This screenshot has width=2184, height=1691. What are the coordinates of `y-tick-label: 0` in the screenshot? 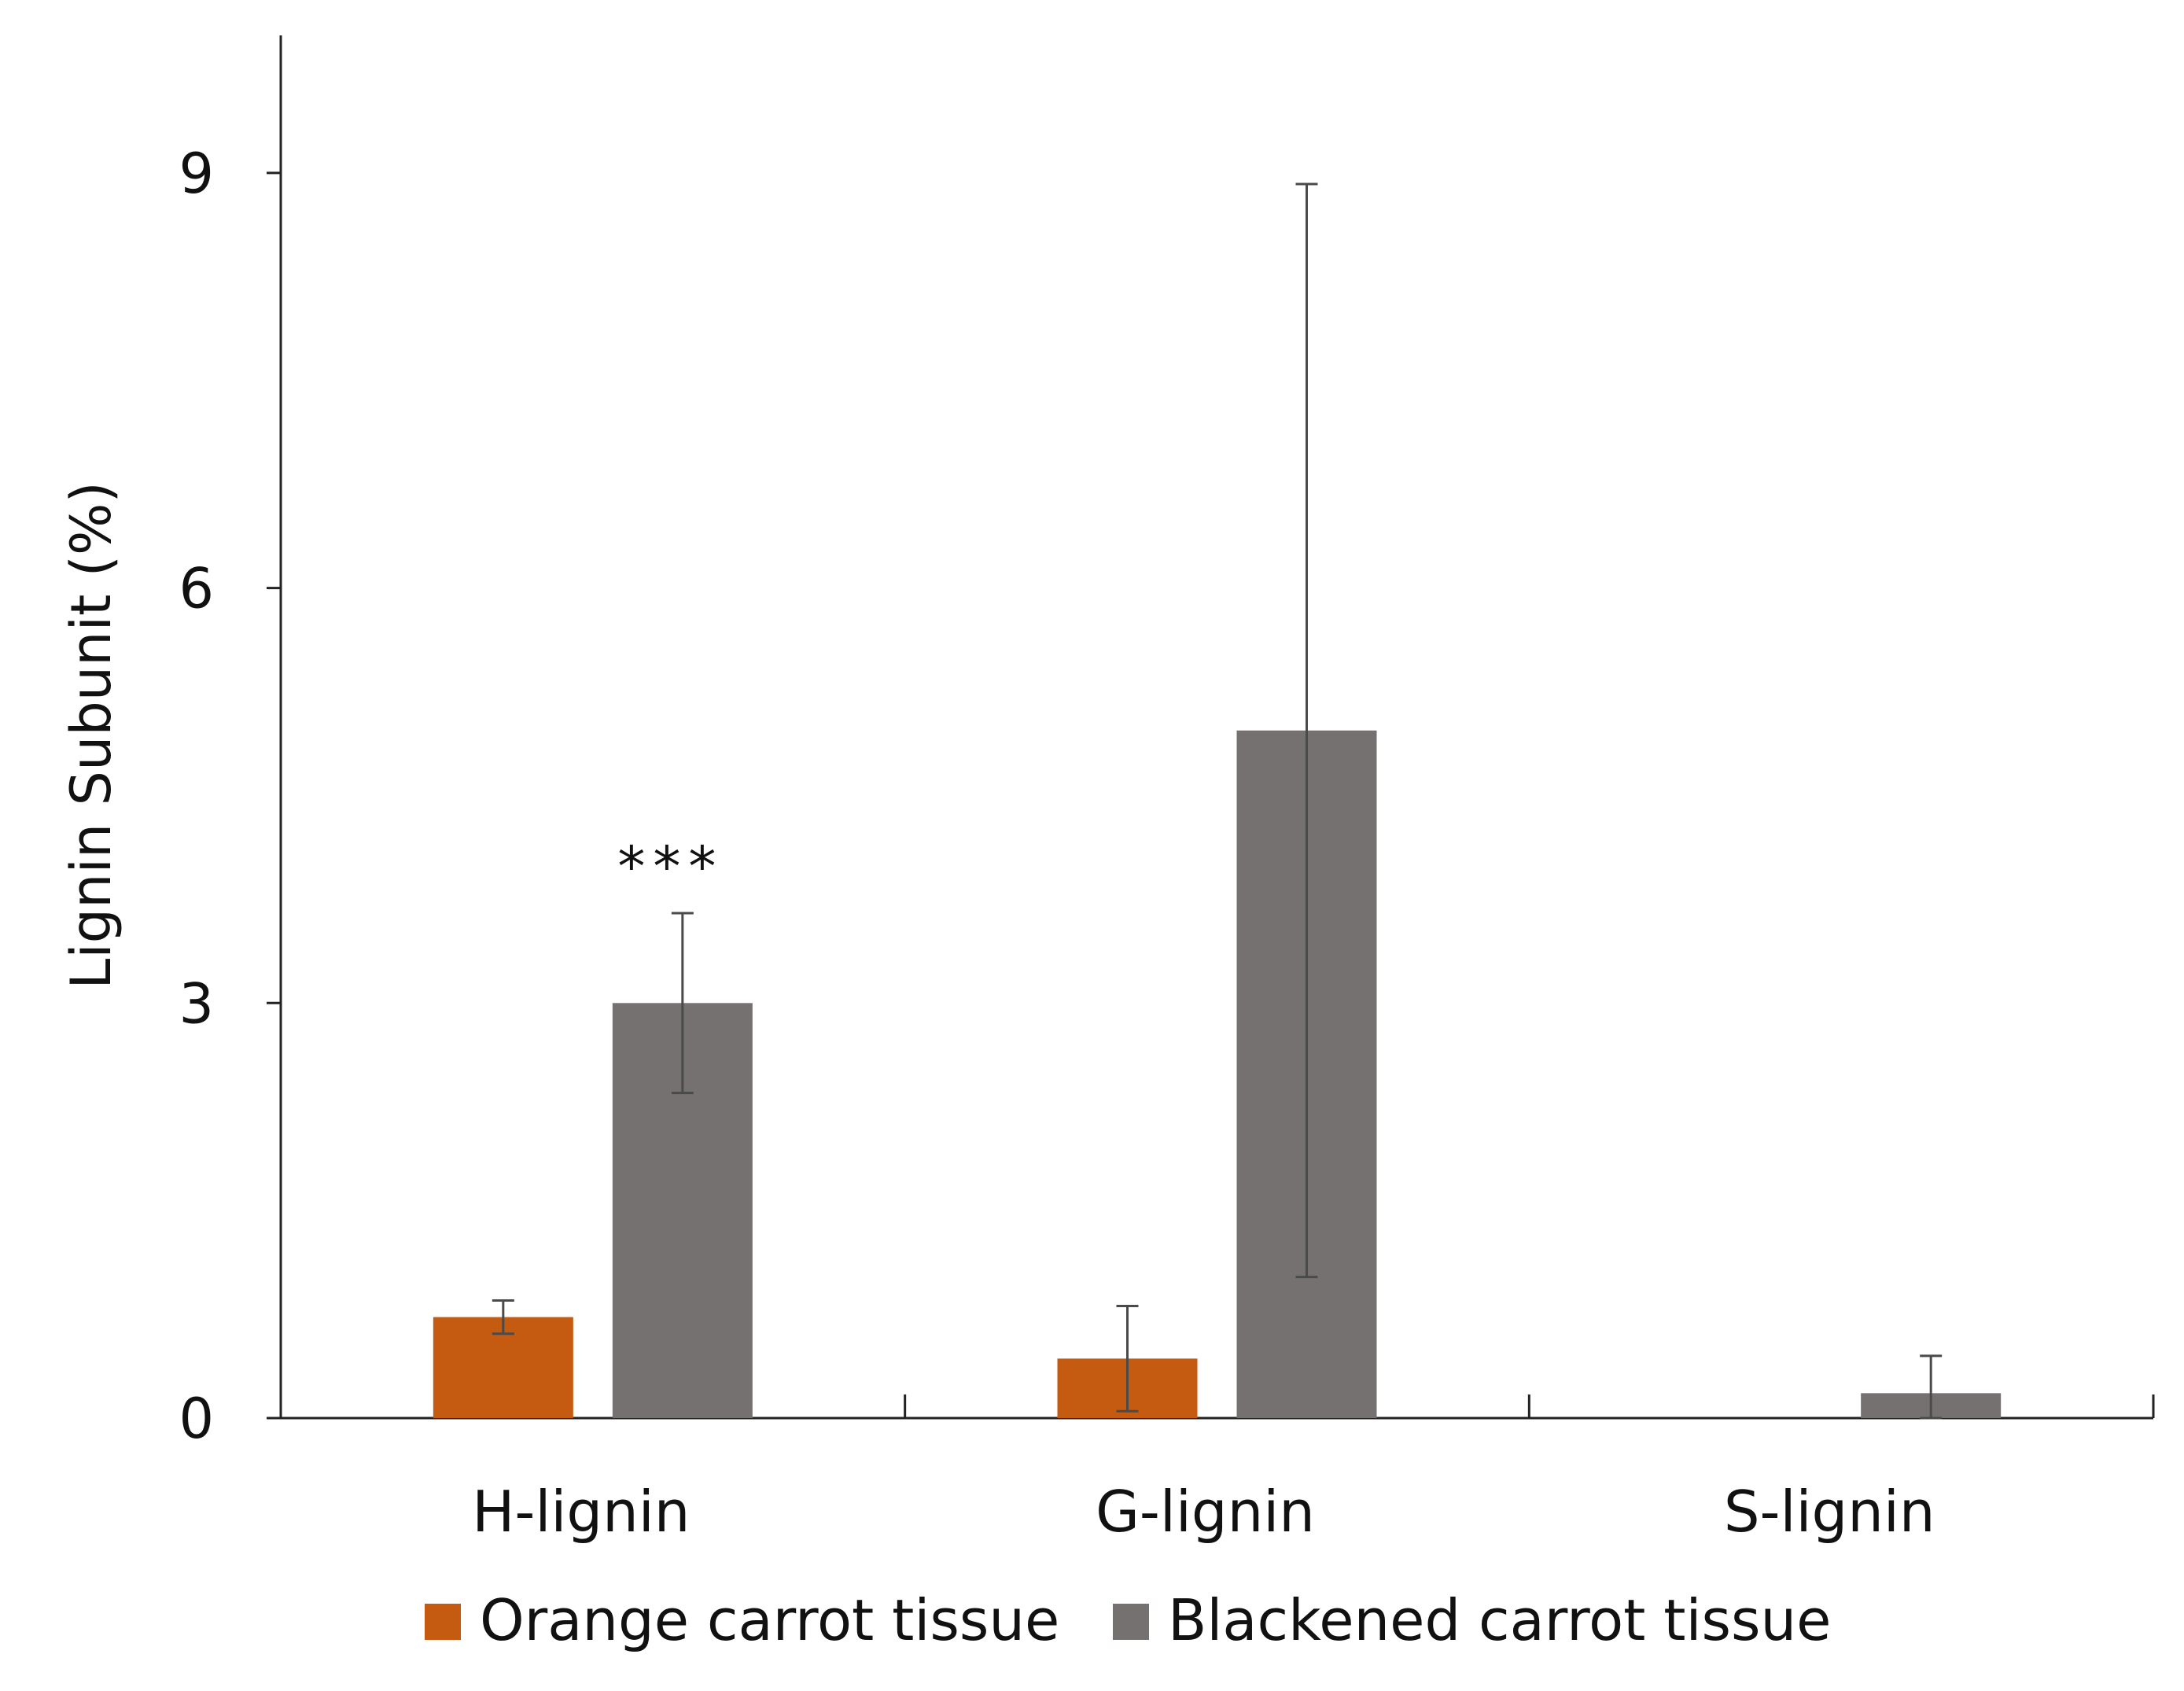 It's located at (196, 1419).